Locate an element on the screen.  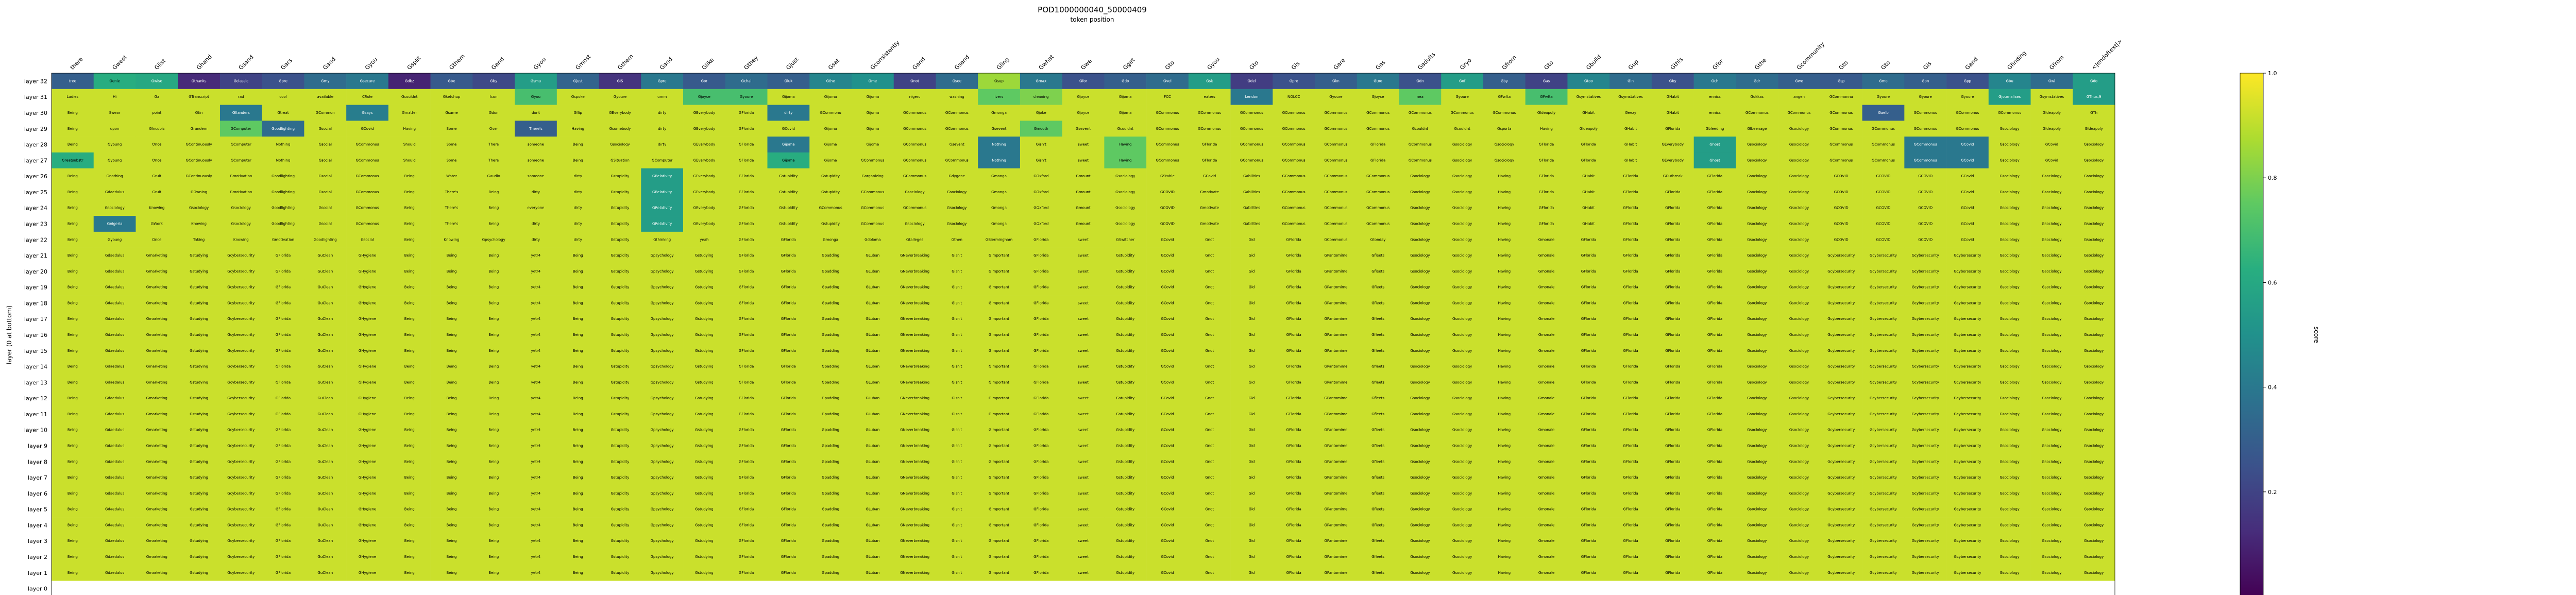
x-tick-label: Gwe is located at coordinates (1086, 65).